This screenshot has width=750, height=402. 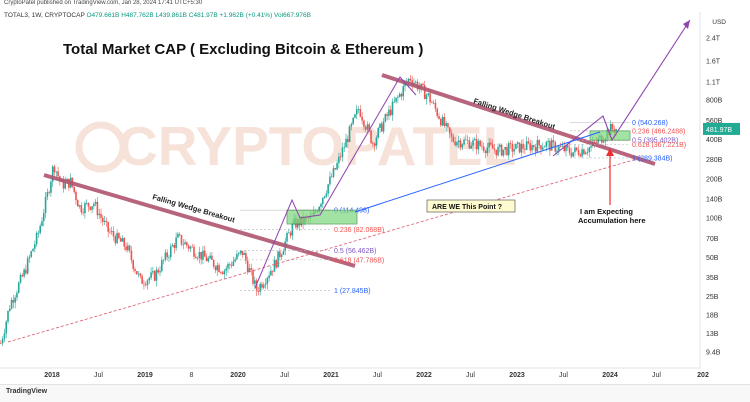 I want to click on symbol-label: TOTAL3, 1W, CRYPTOCAP, so click(x=44, y=15).